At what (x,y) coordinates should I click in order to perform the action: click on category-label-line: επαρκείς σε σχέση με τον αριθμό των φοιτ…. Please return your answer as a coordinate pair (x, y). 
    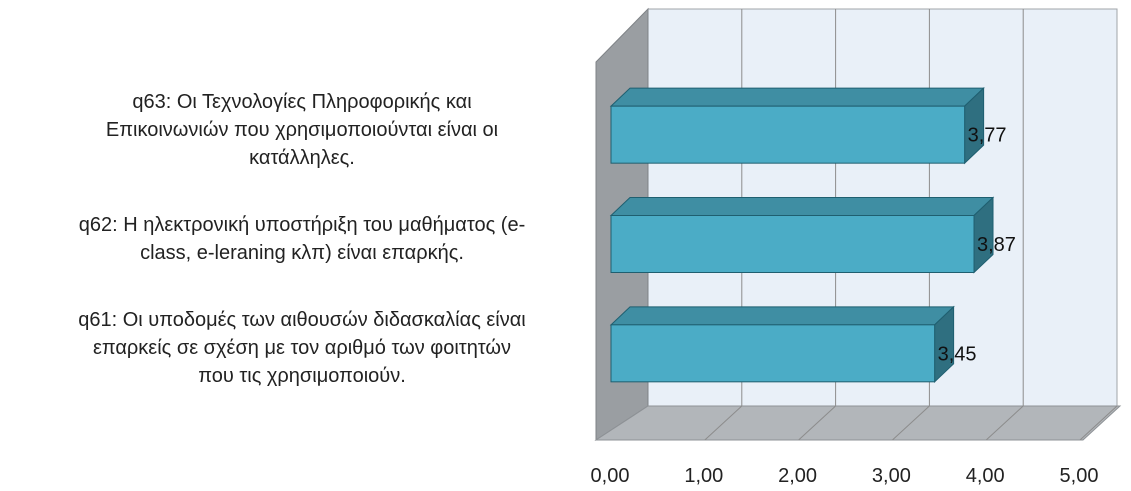
    Looking at the image, I should click on (302, 348).